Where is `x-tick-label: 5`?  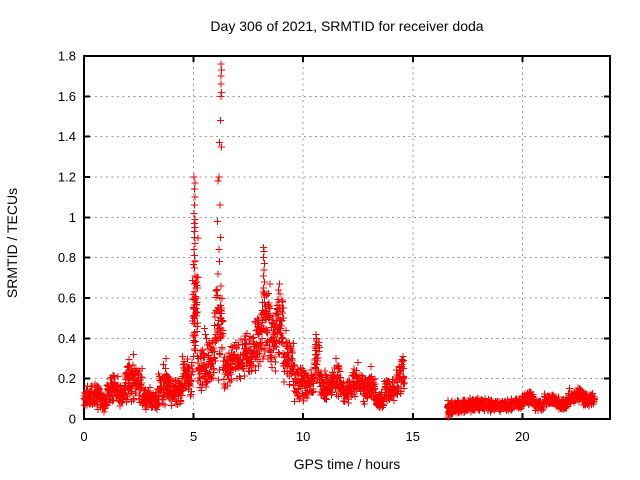 x-tick-label: 5 is located at coordinates (193, 436).